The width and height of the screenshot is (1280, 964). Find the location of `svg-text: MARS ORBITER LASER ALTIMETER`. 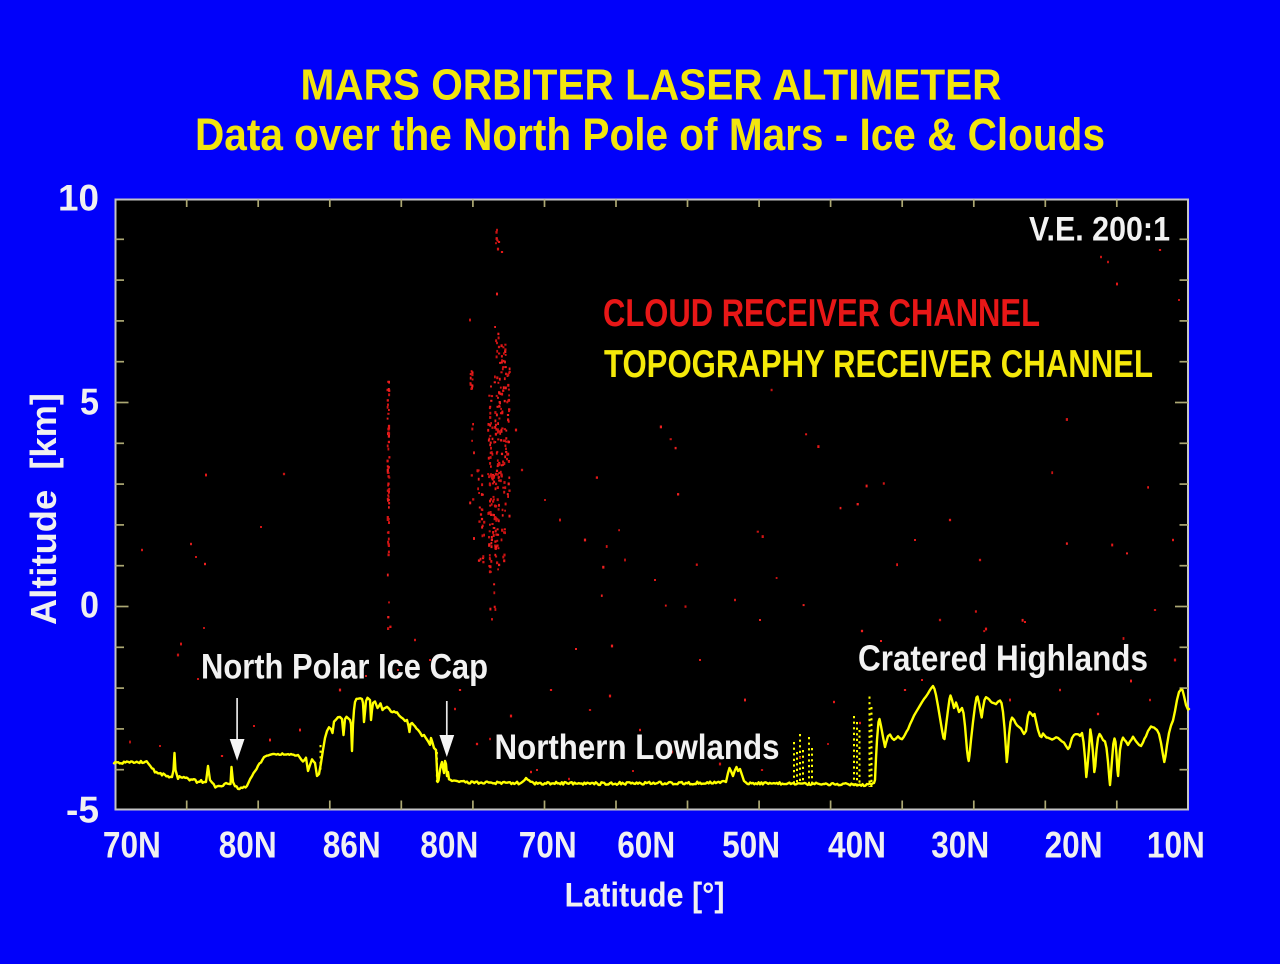

svg-text: MARS ORBITER LASER ALTIMETER is located at coordinates (651, 85).